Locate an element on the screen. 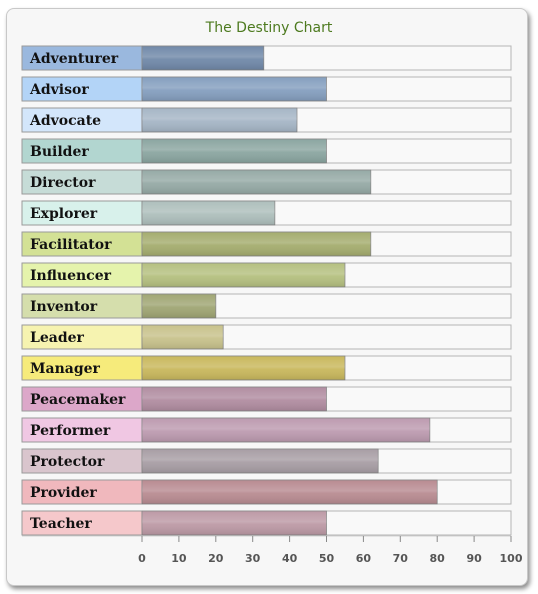  x-tick-label-0: 0 is located at coordinates (142, 558).